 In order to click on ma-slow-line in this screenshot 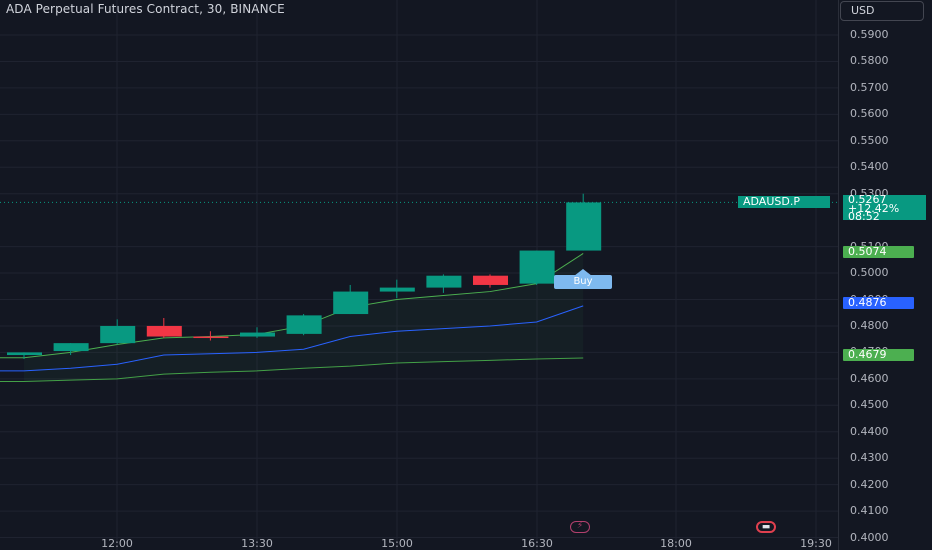, I will do `click(292, 369)`.